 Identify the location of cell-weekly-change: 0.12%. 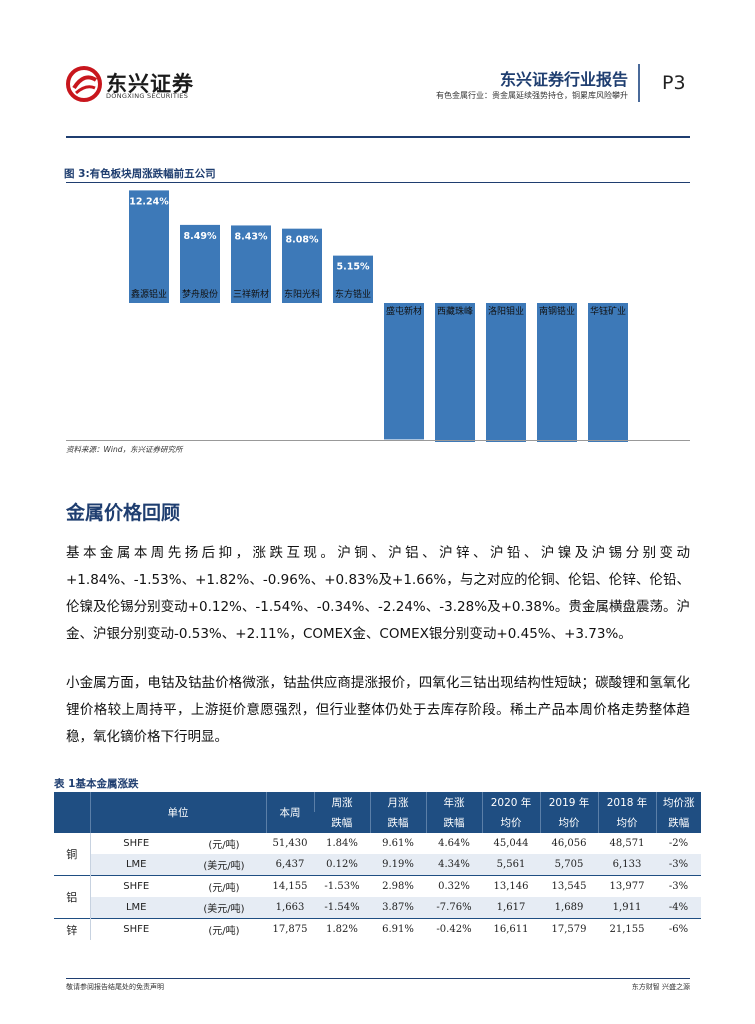
(342, 865).